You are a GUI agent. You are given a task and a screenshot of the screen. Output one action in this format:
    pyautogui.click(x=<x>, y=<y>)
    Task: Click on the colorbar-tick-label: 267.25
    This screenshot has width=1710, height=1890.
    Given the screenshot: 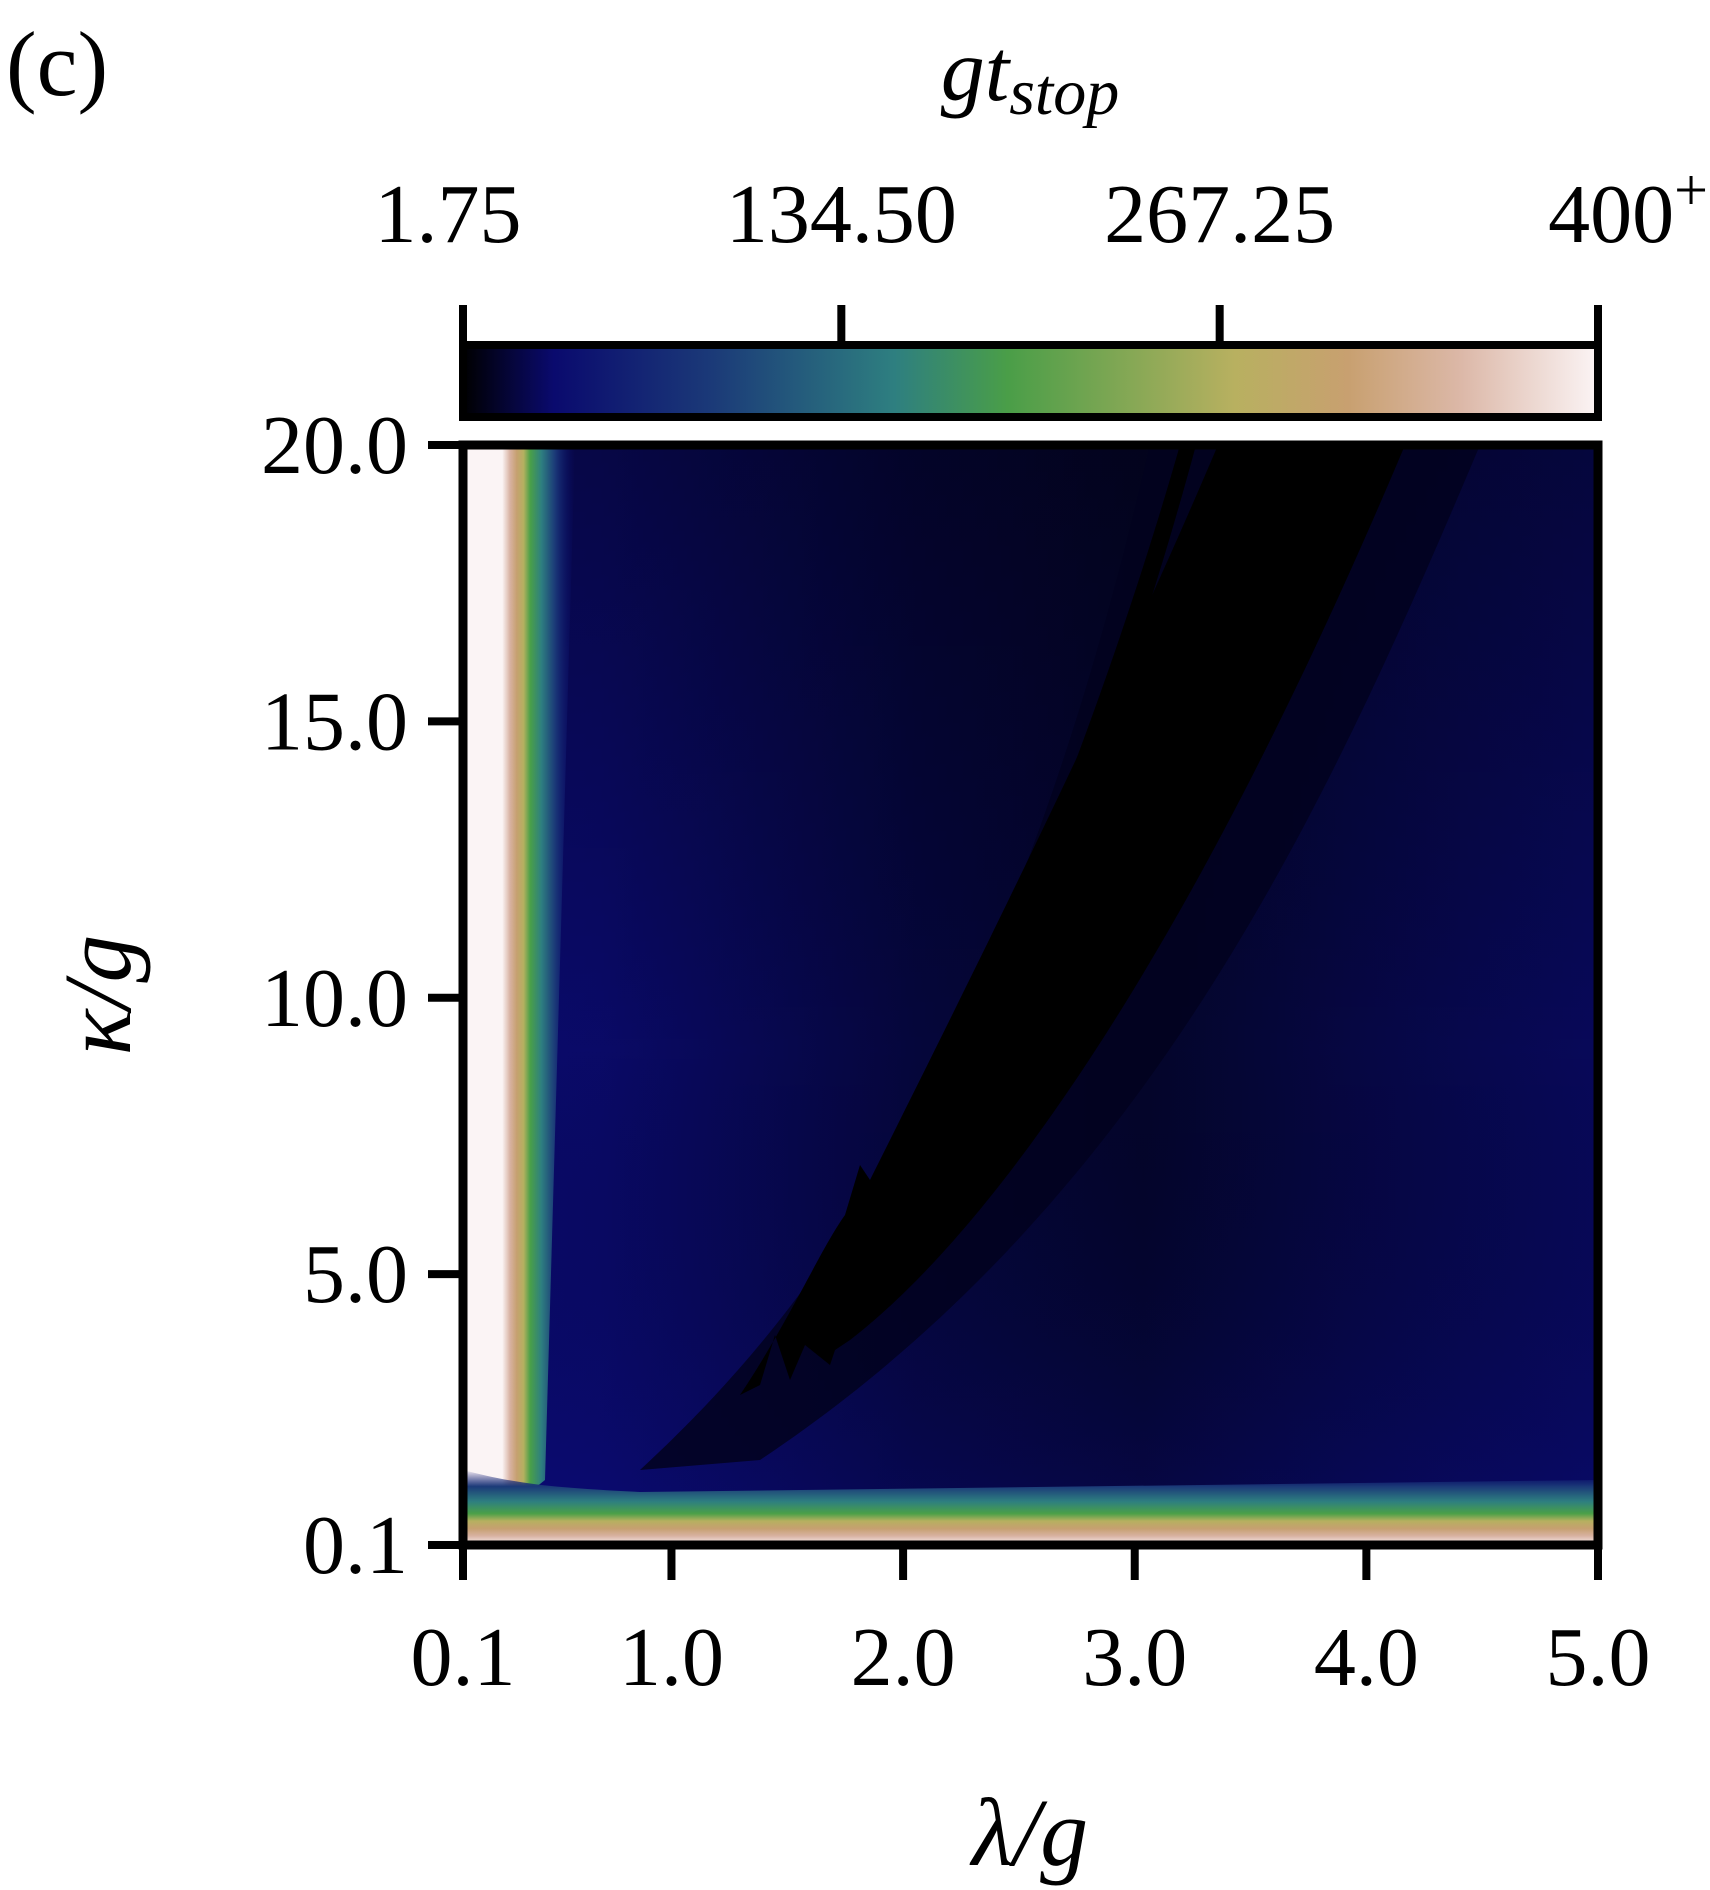 What is the action you would take?
    pyautogui.click(x=1219, y=214)
    